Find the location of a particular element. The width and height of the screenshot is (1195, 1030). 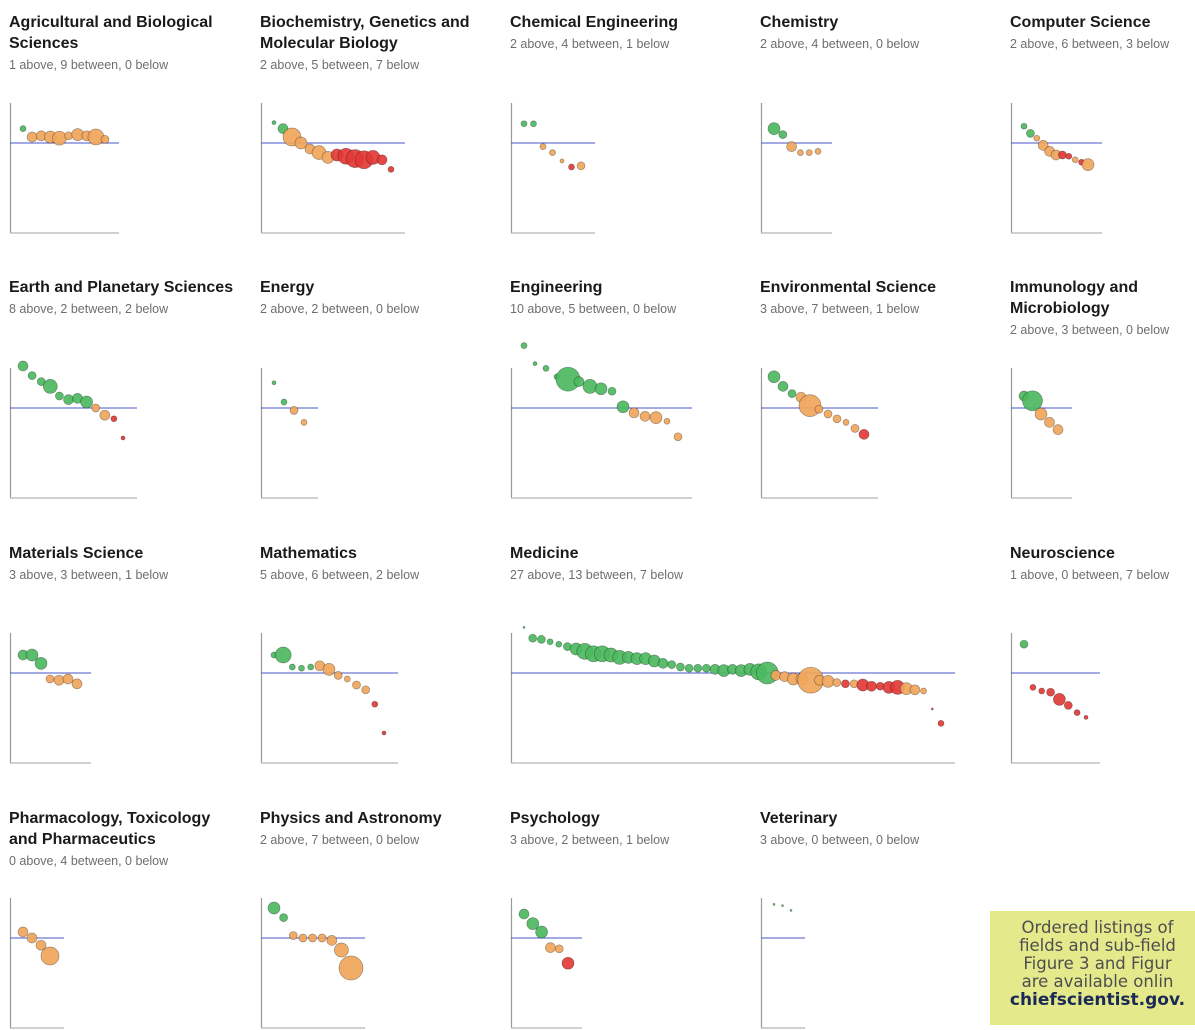

plot-mathematics is located at coordinates (329, 698).